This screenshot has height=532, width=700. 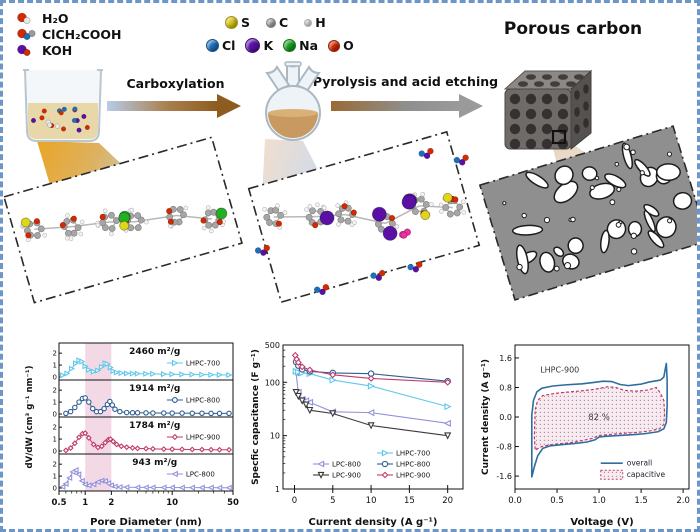 I want to click on svg-text: 82 %, so click(x=599, y=418).